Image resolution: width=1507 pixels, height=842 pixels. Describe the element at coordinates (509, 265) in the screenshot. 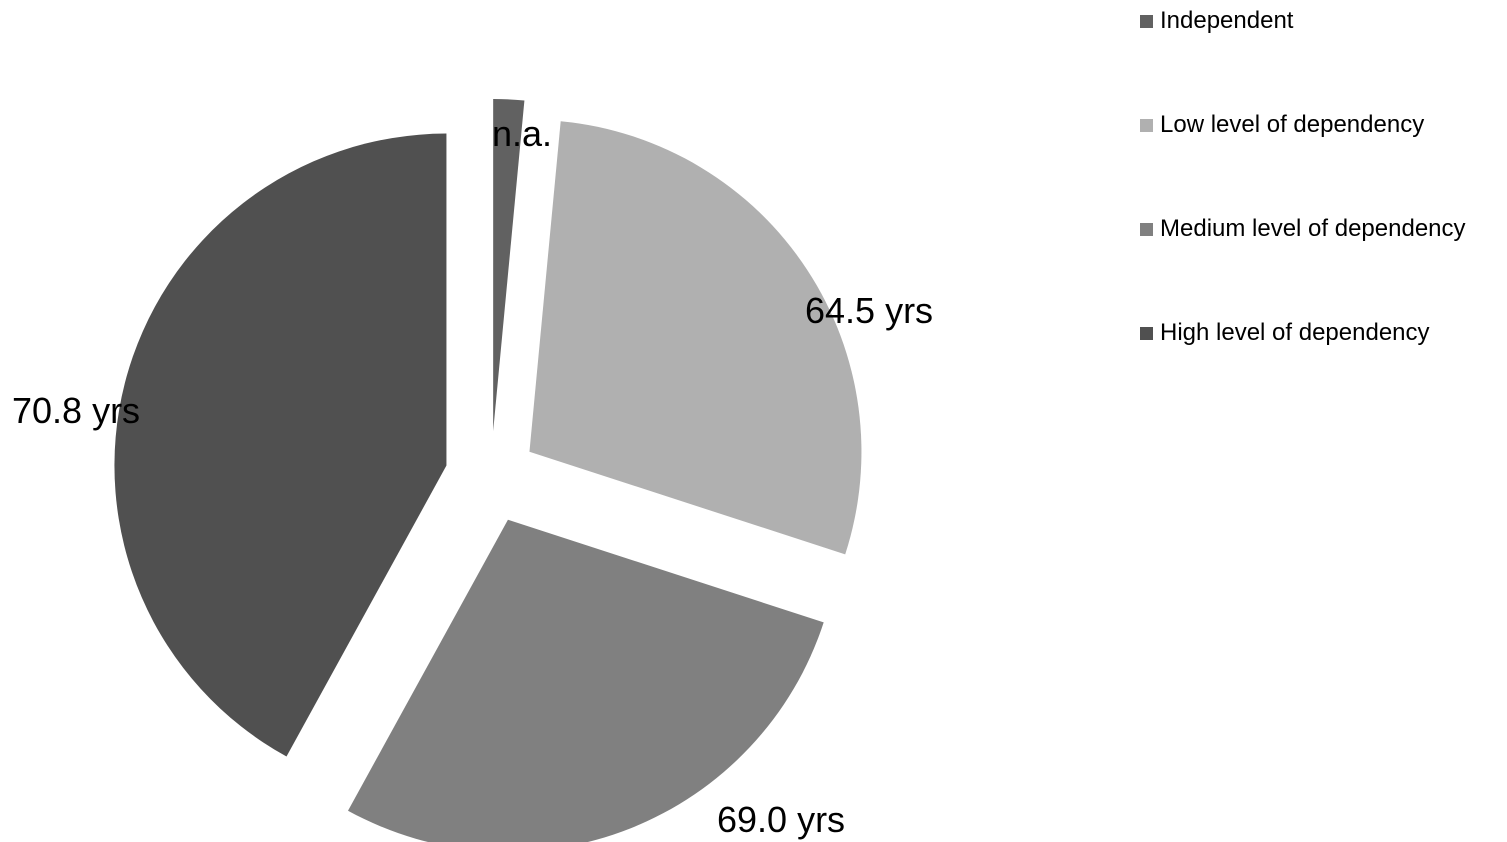

I see `pie-slice-independent` at that location.